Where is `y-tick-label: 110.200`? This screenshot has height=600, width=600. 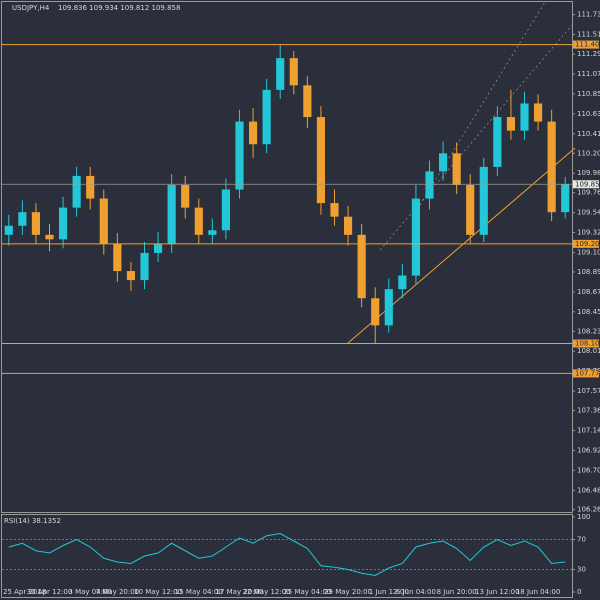
y-tick-label: 110.200 is located at coordinates (588, 153).